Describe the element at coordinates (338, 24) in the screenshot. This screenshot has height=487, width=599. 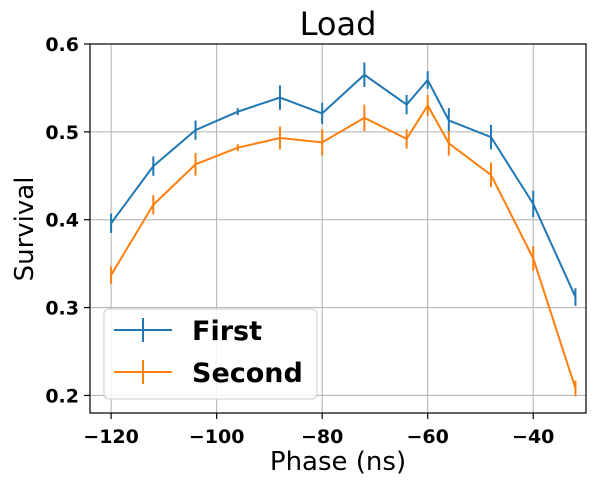
I see `chart-title: Load` at that location.